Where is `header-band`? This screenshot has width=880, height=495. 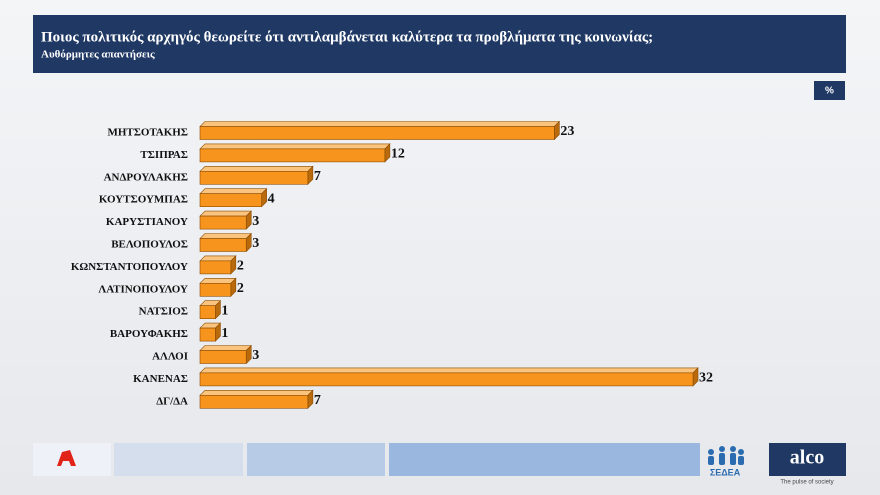 header-band is located at coordinates (439, 44).